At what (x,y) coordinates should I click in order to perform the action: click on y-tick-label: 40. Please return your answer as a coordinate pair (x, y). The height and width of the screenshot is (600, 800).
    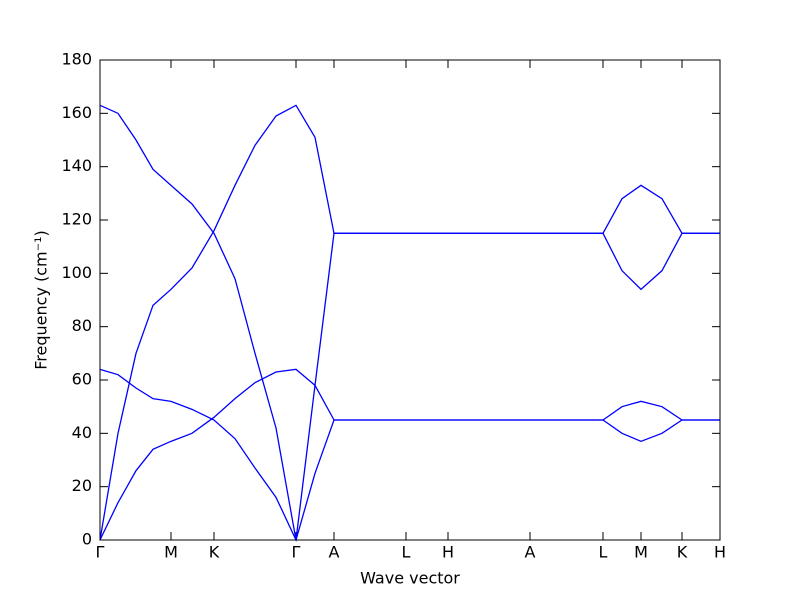
    Looking at the image, I should click on (82, 432).